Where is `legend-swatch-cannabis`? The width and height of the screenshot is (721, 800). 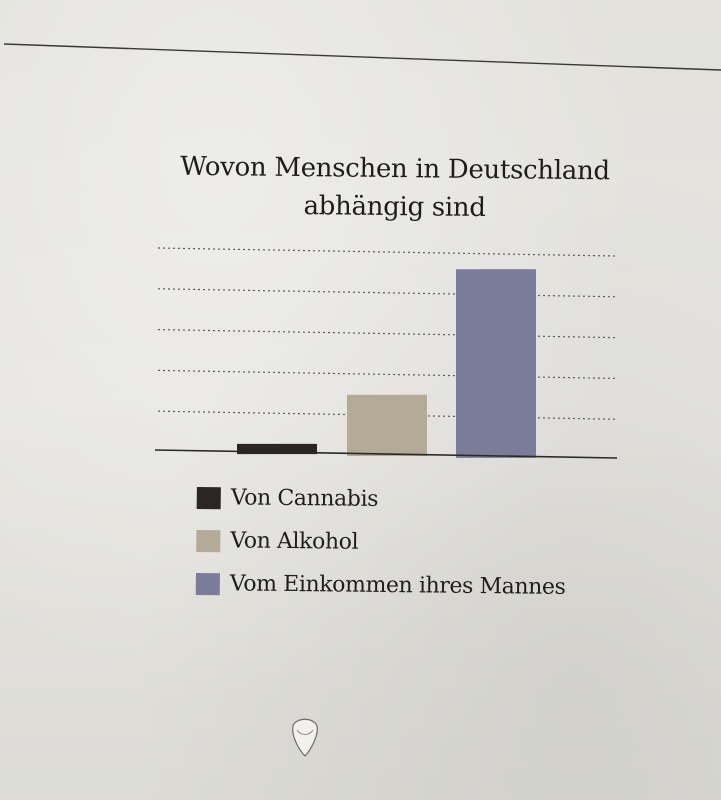 legend-swatch-cannabis is located at coordinates (208, 497).